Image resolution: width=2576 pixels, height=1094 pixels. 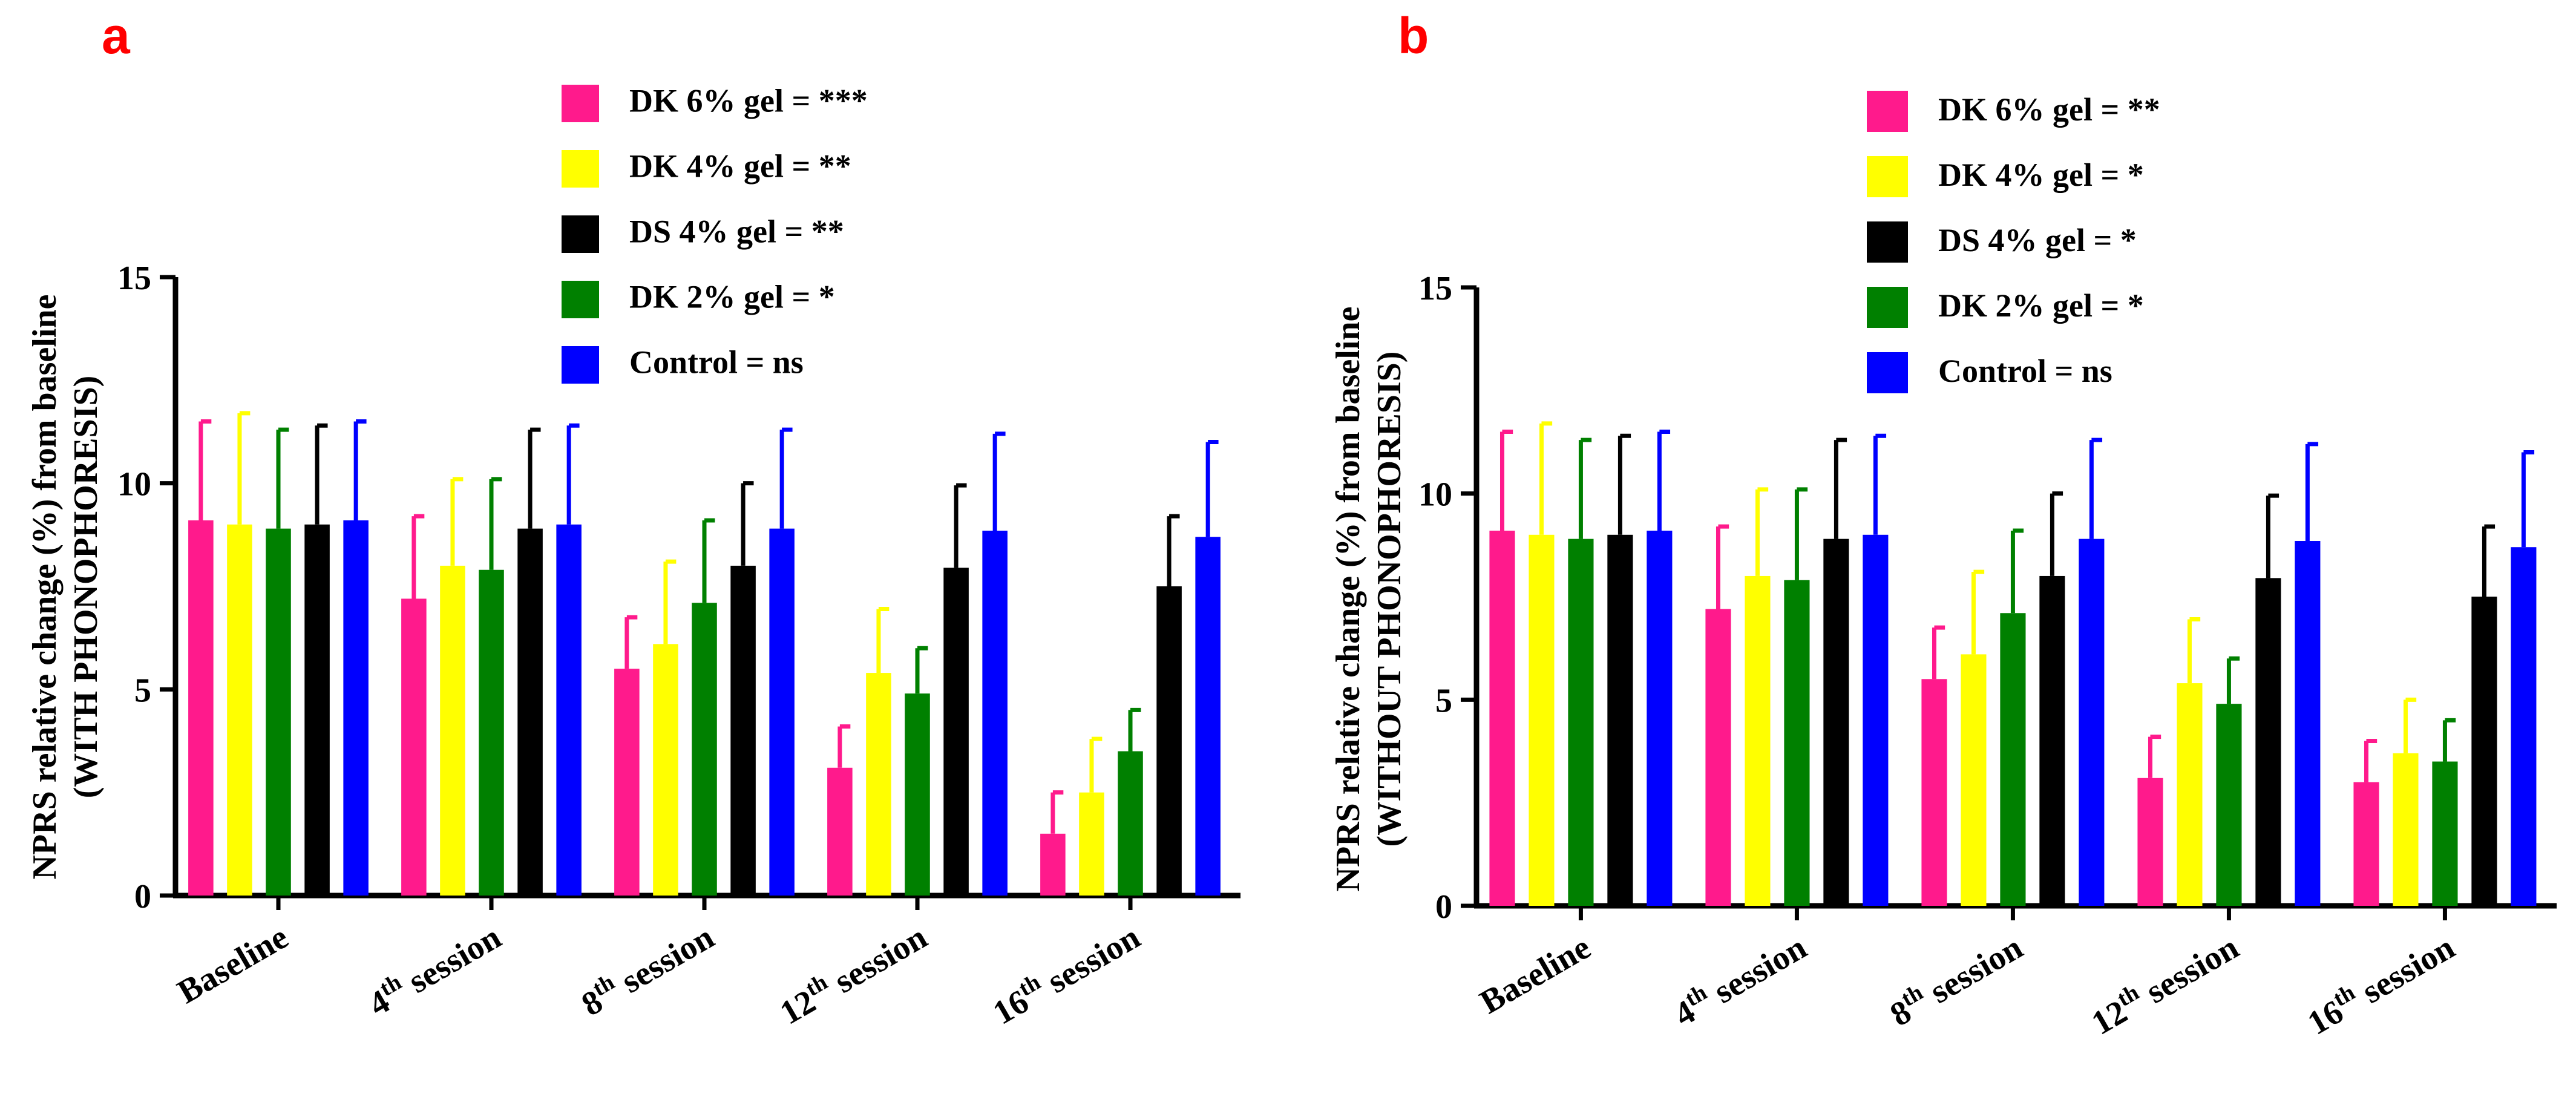 What do you see at coordinates (2049, 109) in the screenshot?
I see `legend-label: DK 6% gel = **` at bounding box center [2049, 109].